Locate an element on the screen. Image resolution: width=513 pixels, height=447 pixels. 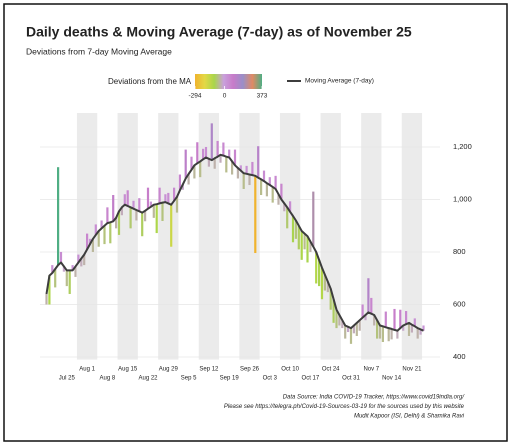
colorbar-tick-label: -294 is located at coordinates (194, 96).